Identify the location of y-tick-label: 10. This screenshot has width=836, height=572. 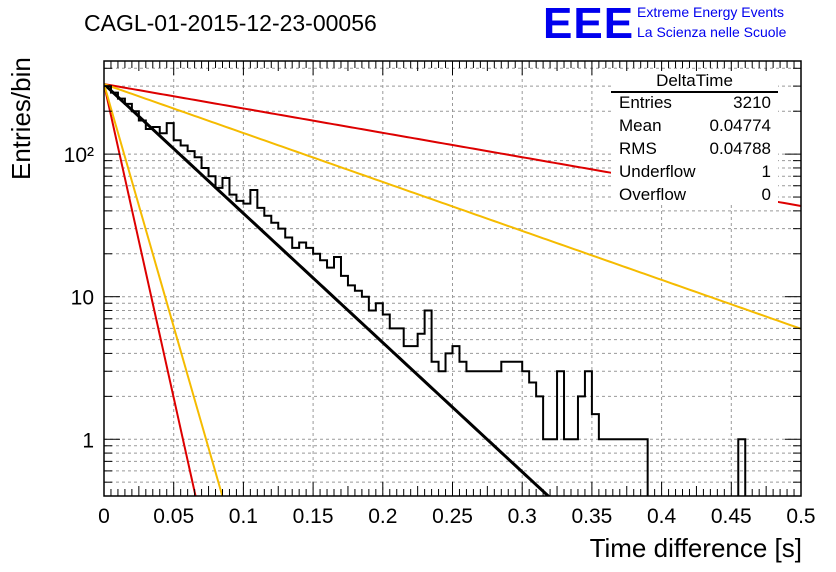
(82, 298).